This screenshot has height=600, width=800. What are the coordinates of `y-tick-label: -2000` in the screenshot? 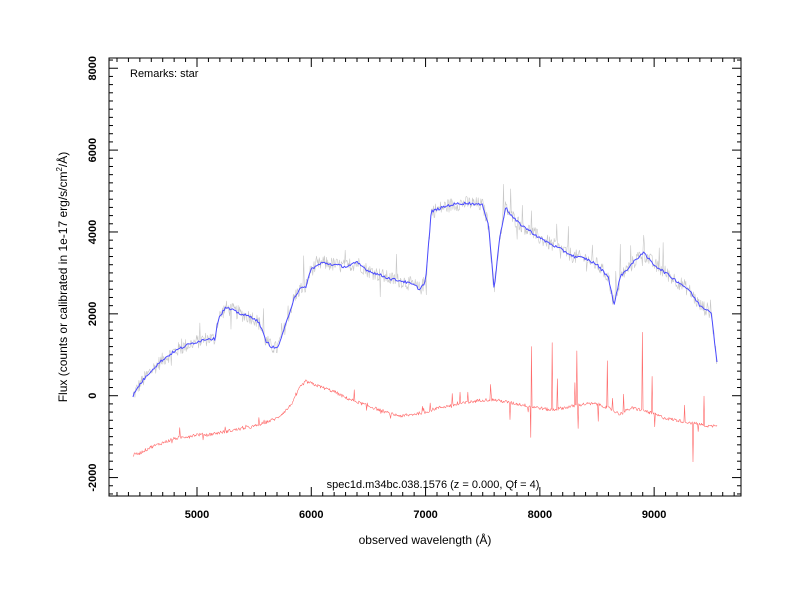 It's located at (93, 478).